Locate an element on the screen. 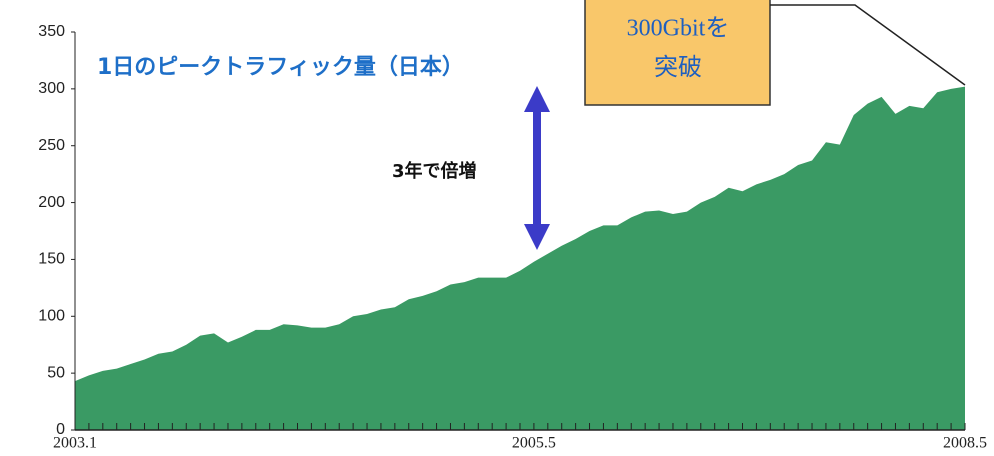 The image size is (994, 456). y-tick-label: 50 is located at coordinates (56, 372).